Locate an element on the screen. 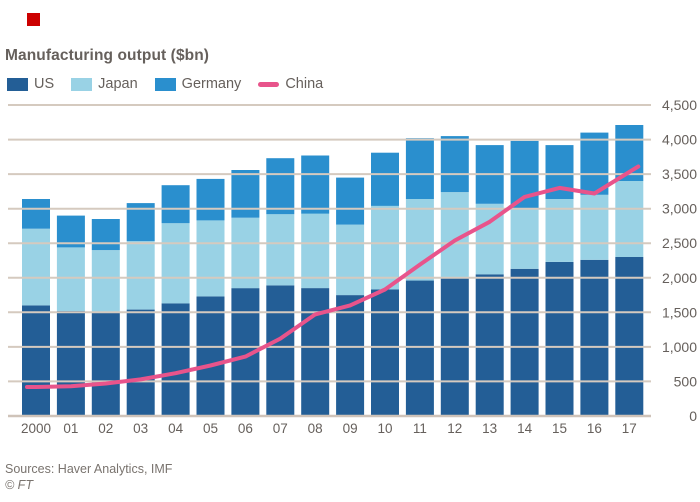  y-tick-label-3500: 3,500 is located at coordinates (679, 174).